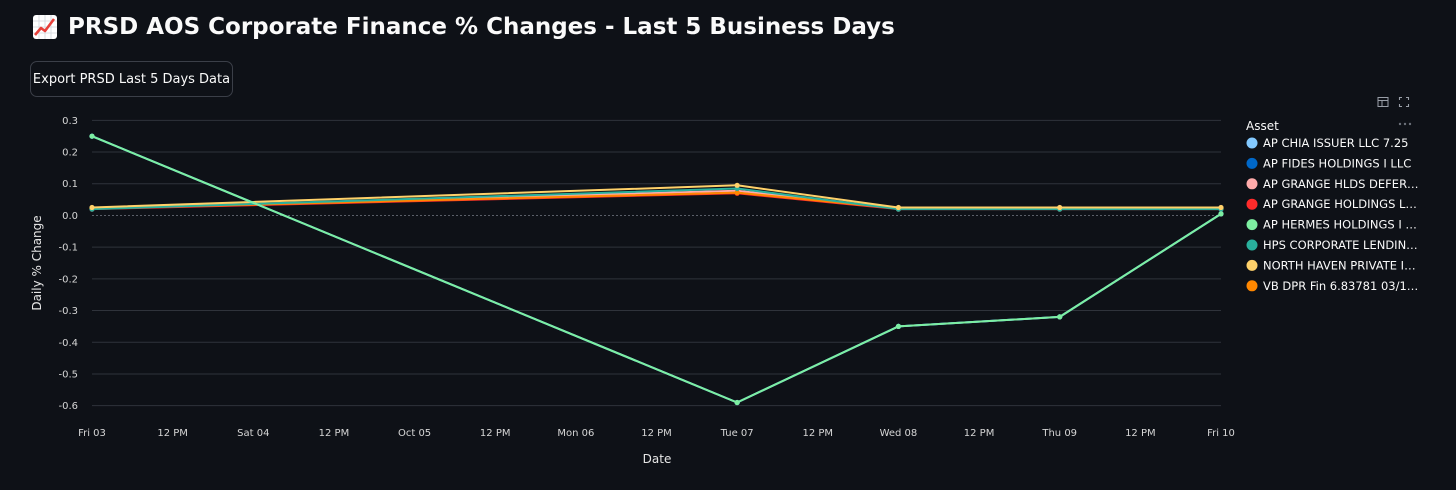  I want to click on fullscreen-icon, so click(1404, 102).